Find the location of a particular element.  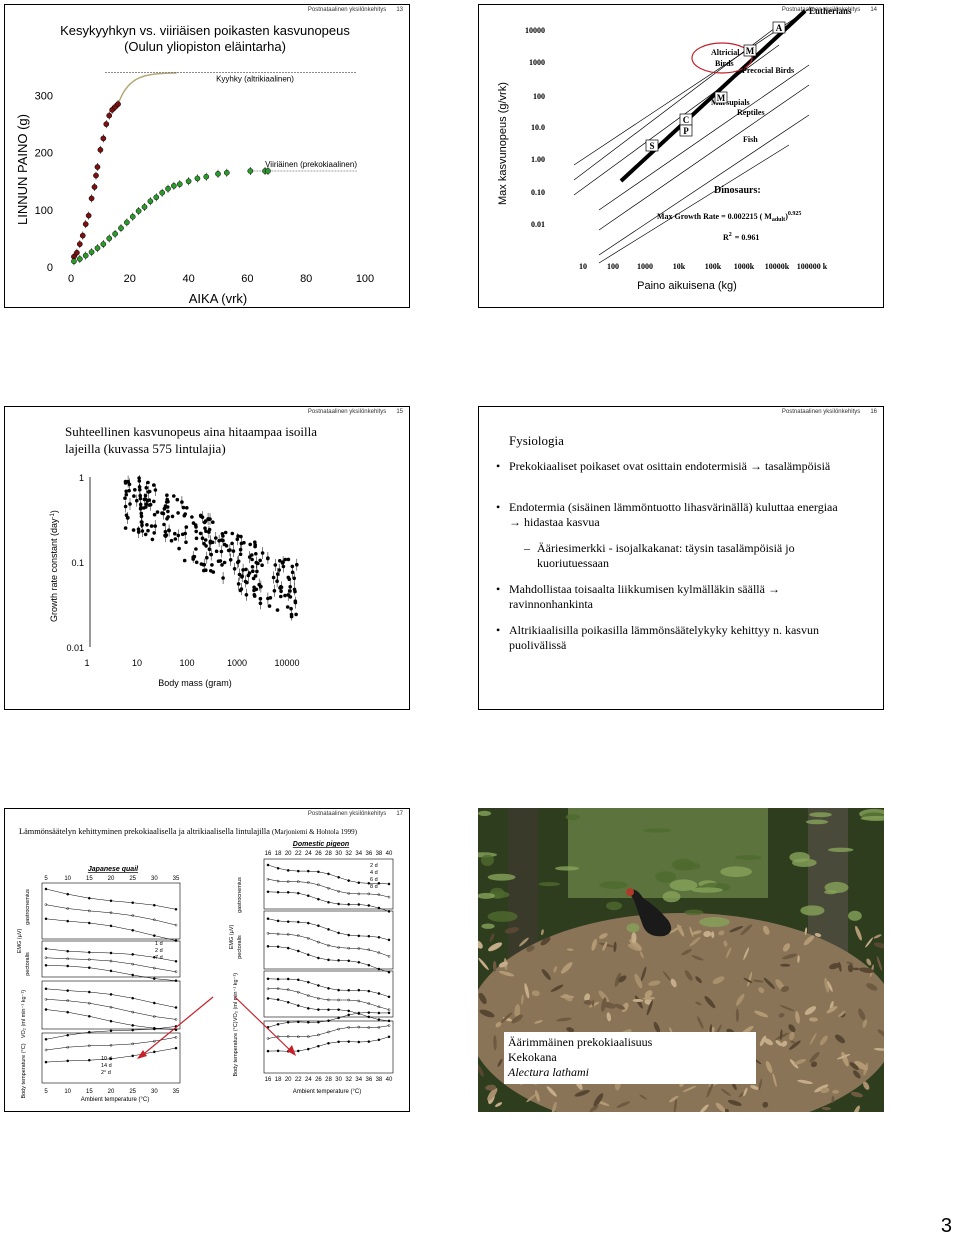

bottom-tick-label: 36 is located at coordinates (368, 1080).